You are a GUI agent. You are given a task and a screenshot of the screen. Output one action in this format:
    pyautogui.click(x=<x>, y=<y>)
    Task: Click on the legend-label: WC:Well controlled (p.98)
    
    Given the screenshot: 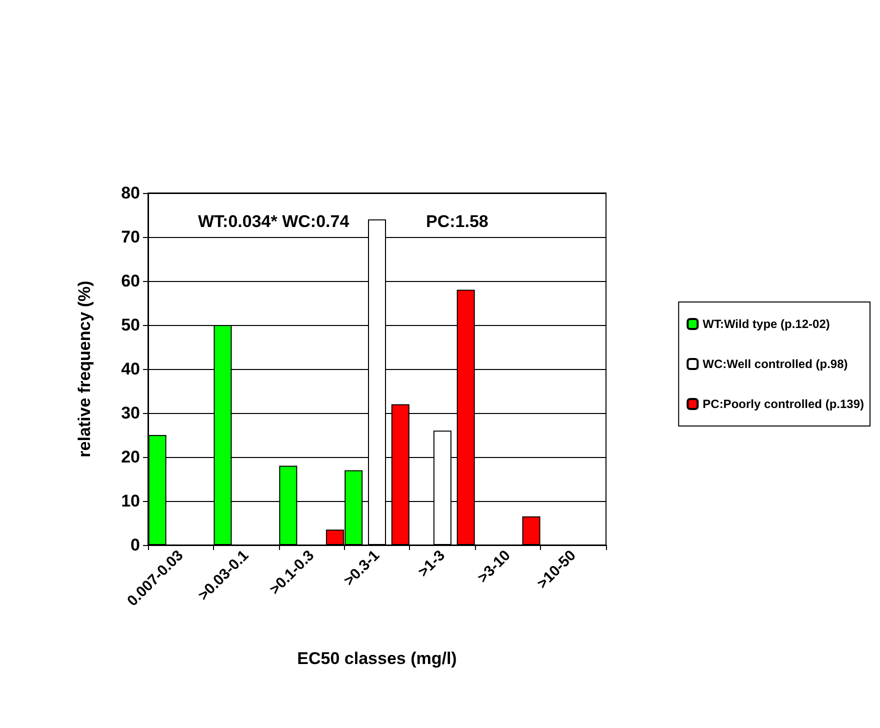 What is the action you would take?
    pyautogui.click(x=775, y=364)
    